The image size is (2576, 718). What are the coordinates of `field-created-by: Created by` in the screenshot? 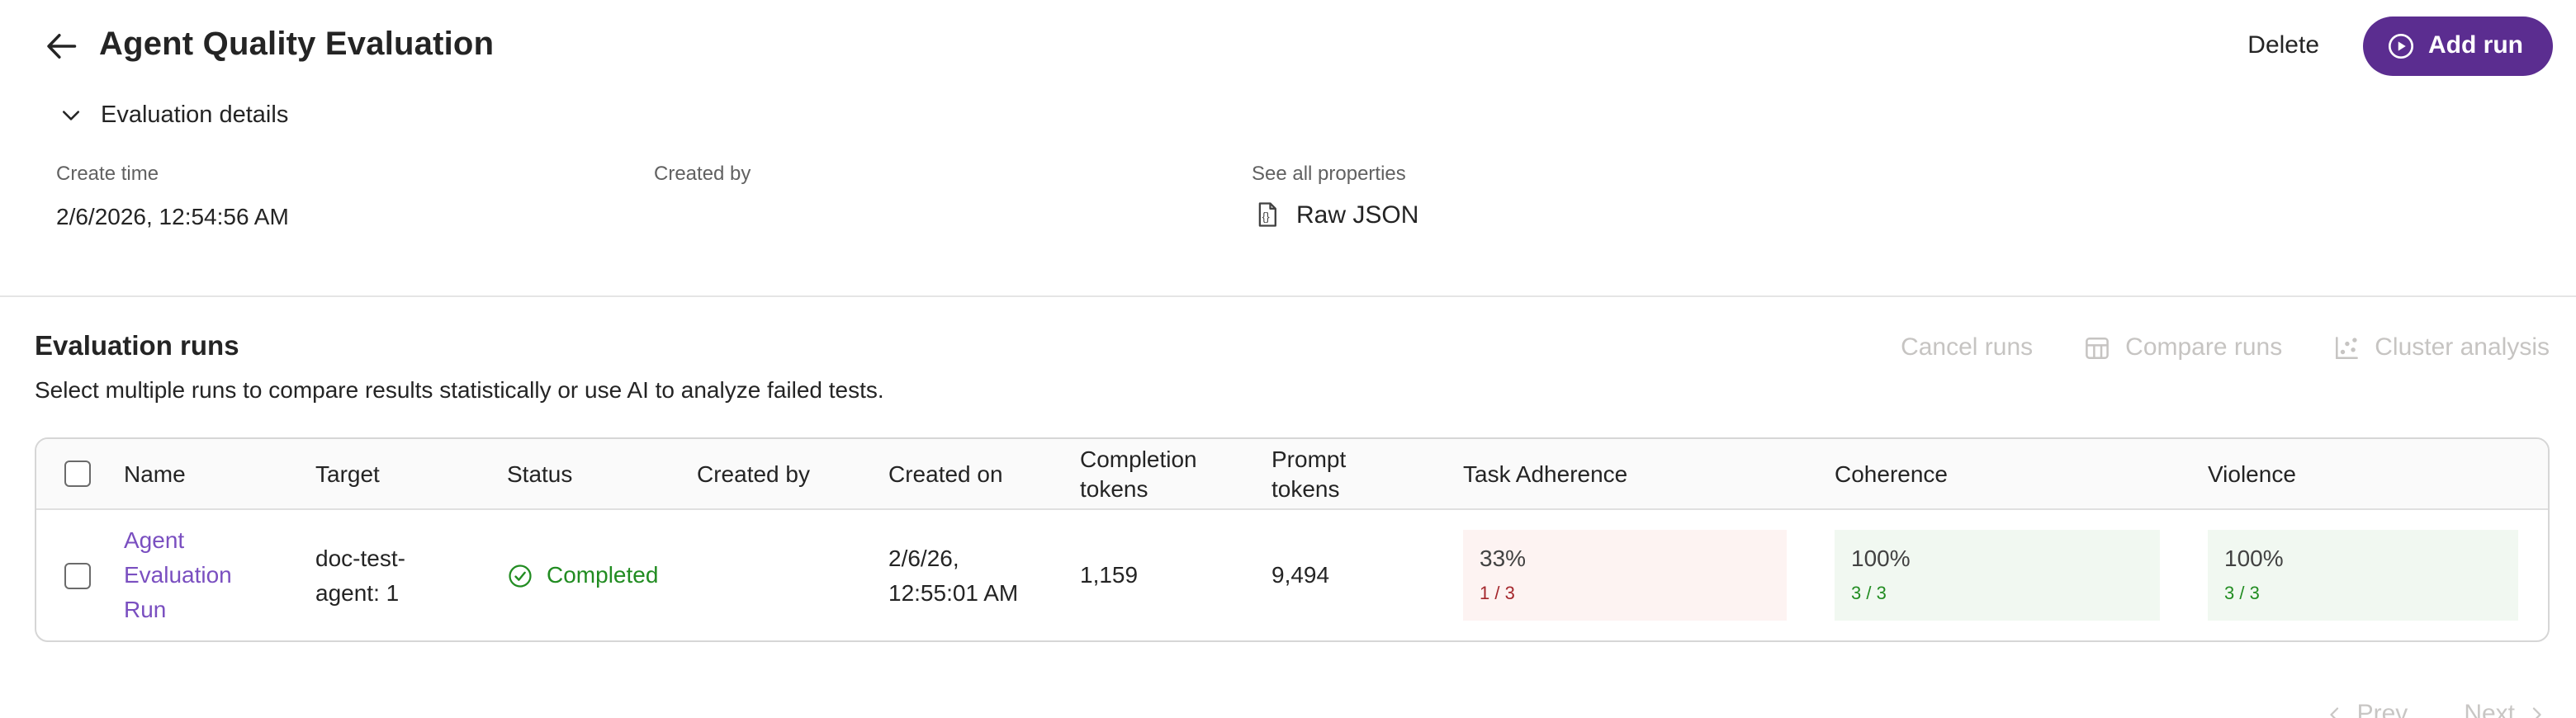 It's located at (953, 195).